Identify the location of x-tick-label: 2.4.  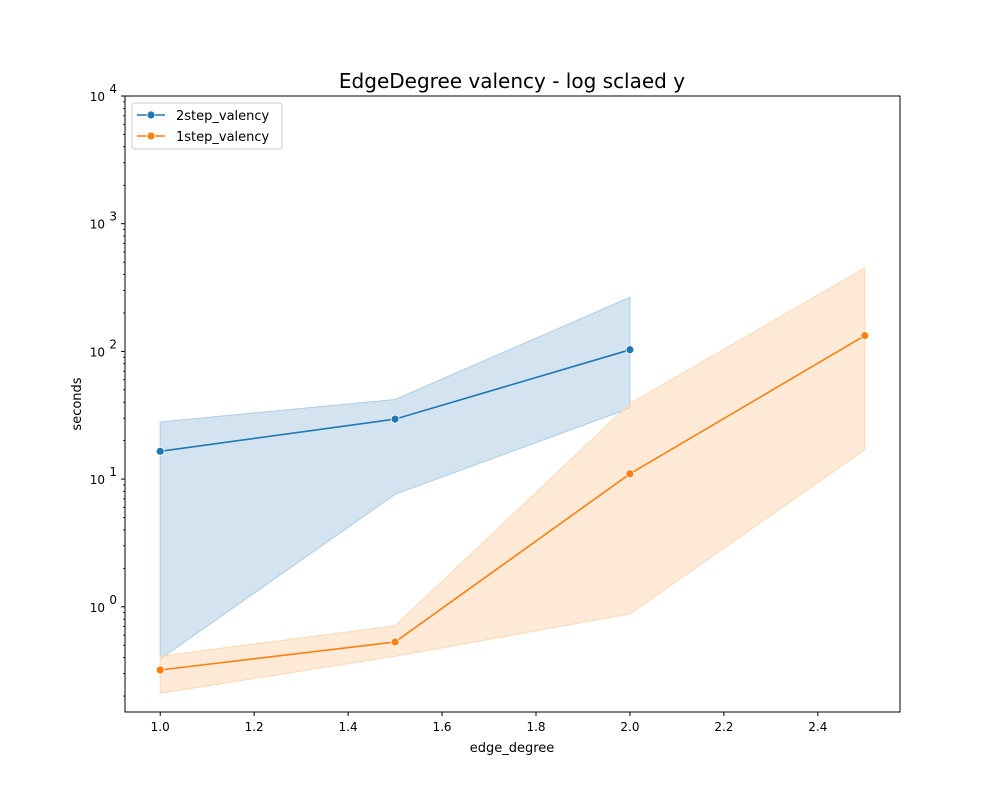
(817, 727).